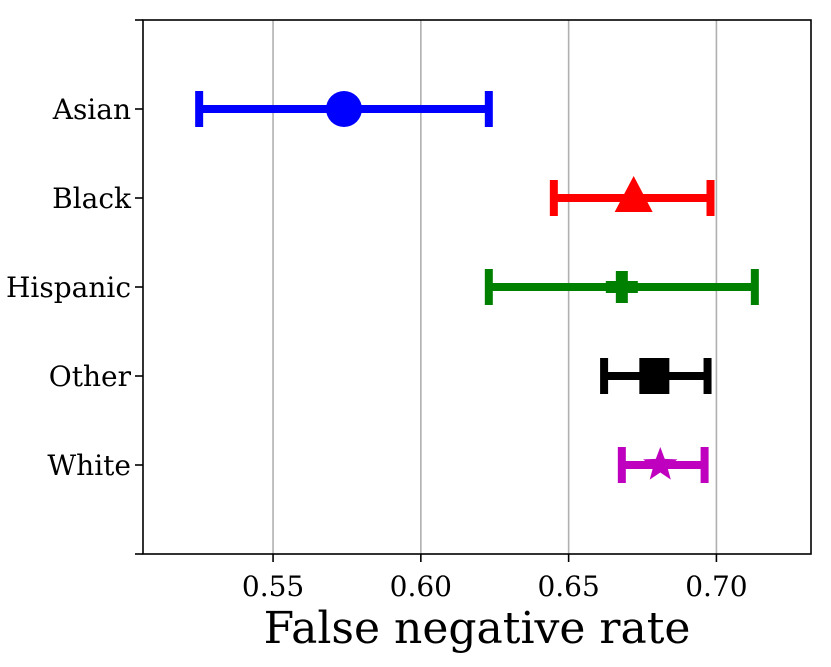 The image size is (831, 667). I want to click on y-tick-label-white: White, so click(89, 465).